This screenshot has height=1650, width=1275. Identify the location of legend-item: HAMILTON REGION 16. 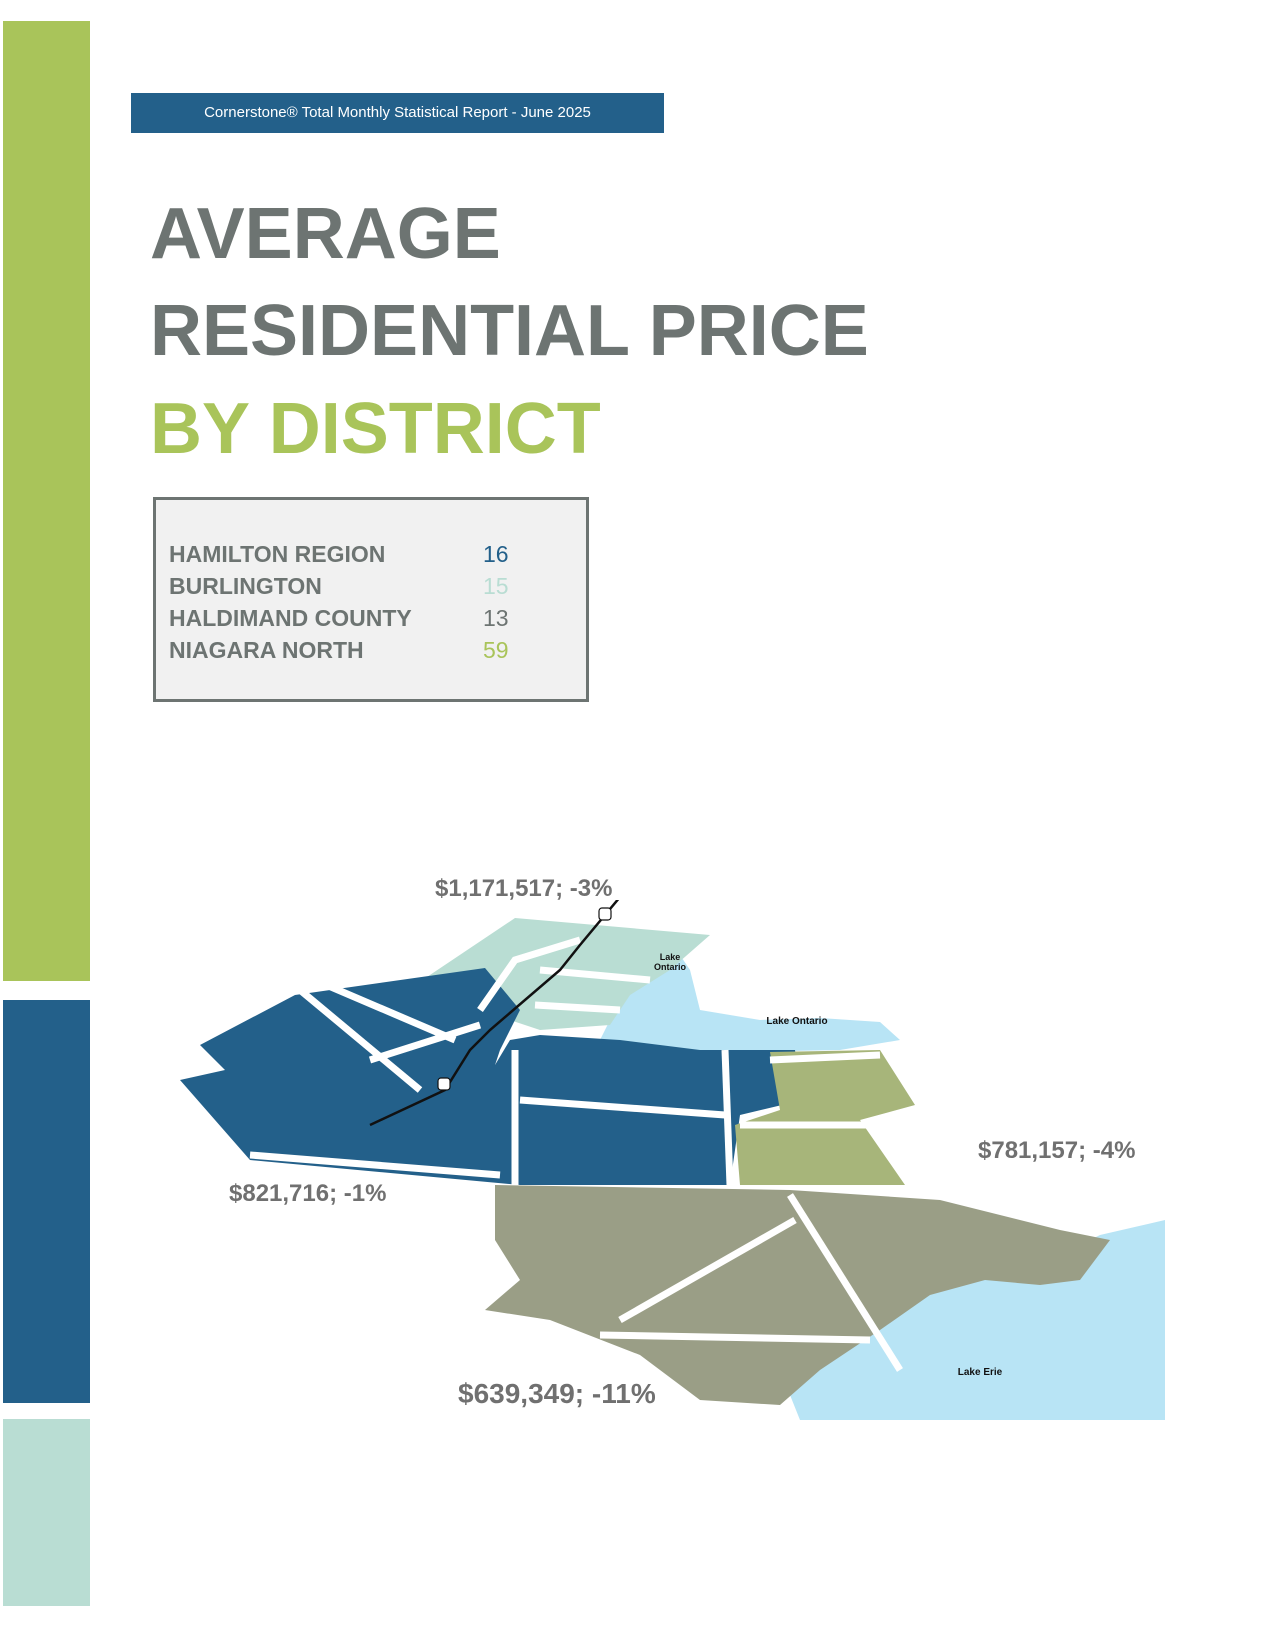
(369, 554).